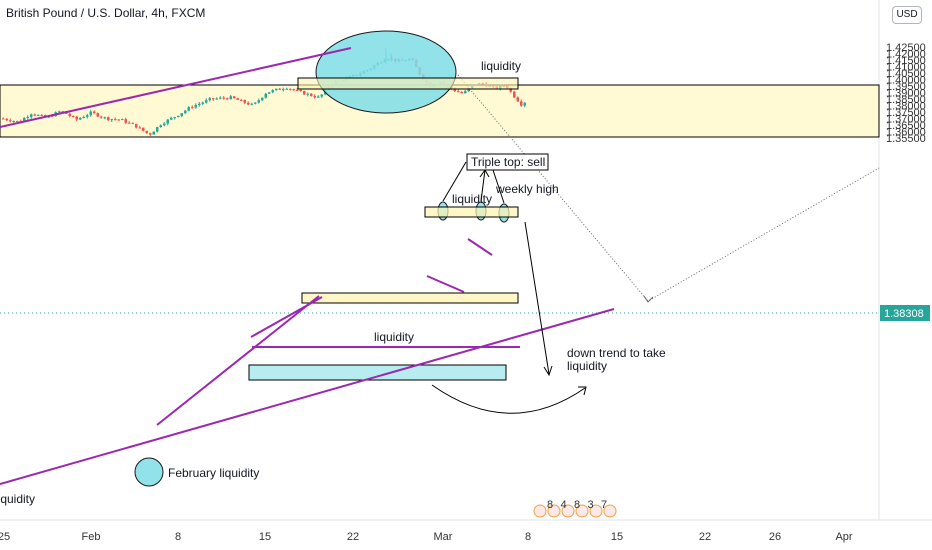 Image resolution: width=932 pixels, height=550 pixels. I want to click on triple-top-connector-right, so click(498, 186).